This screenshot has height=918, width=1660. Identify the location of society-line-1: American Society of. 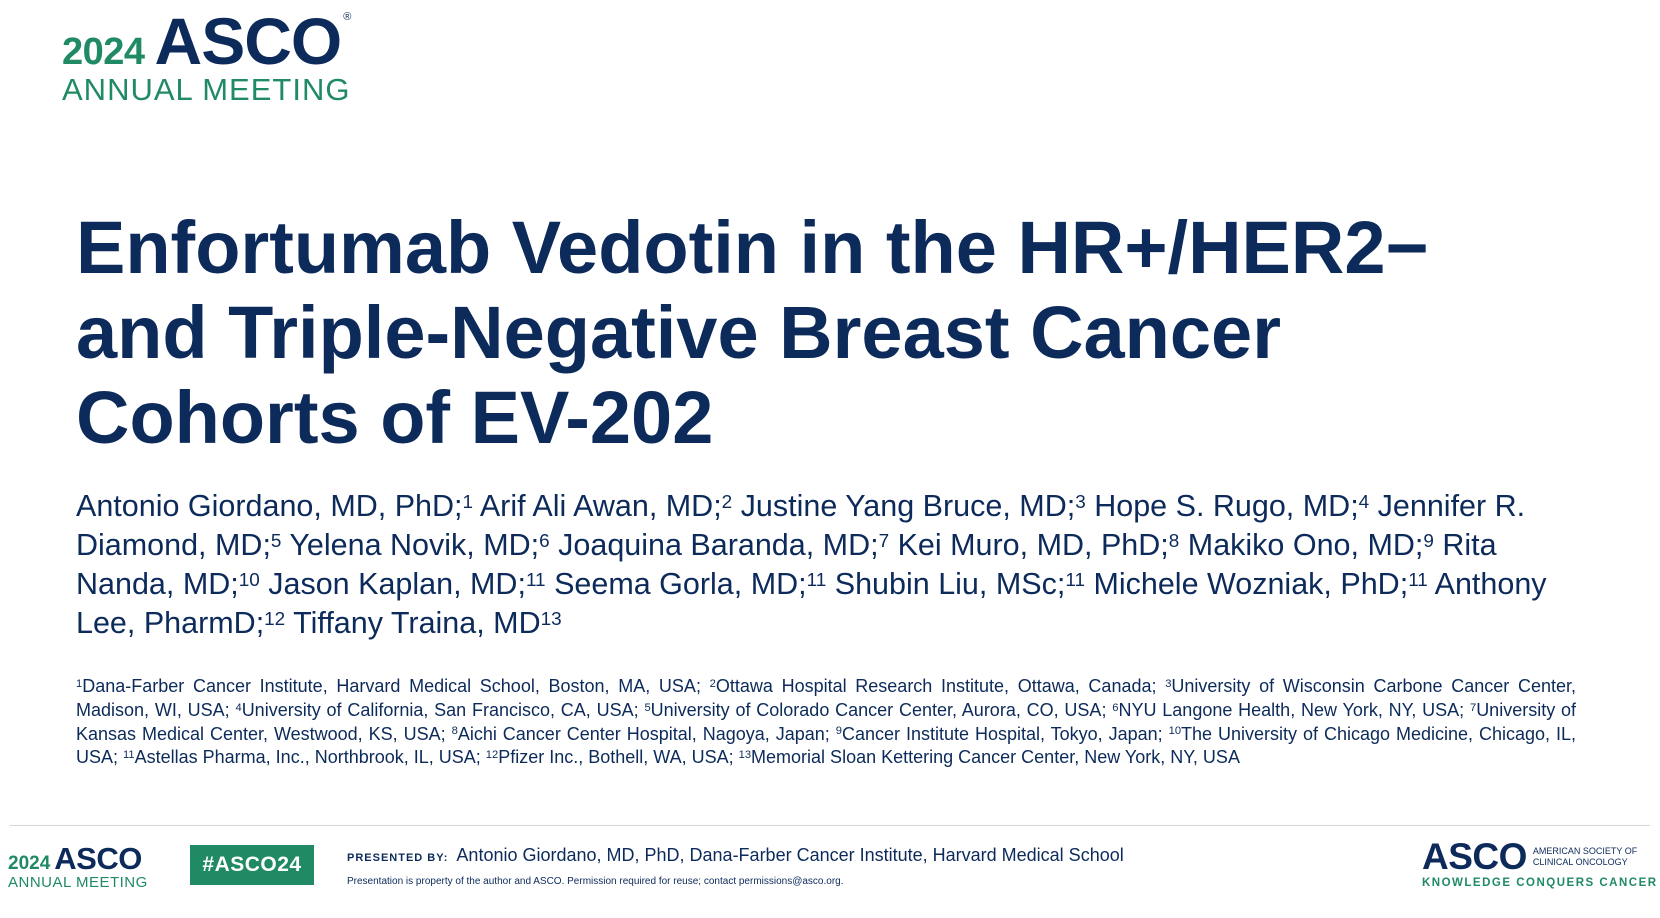
(1585, 851).